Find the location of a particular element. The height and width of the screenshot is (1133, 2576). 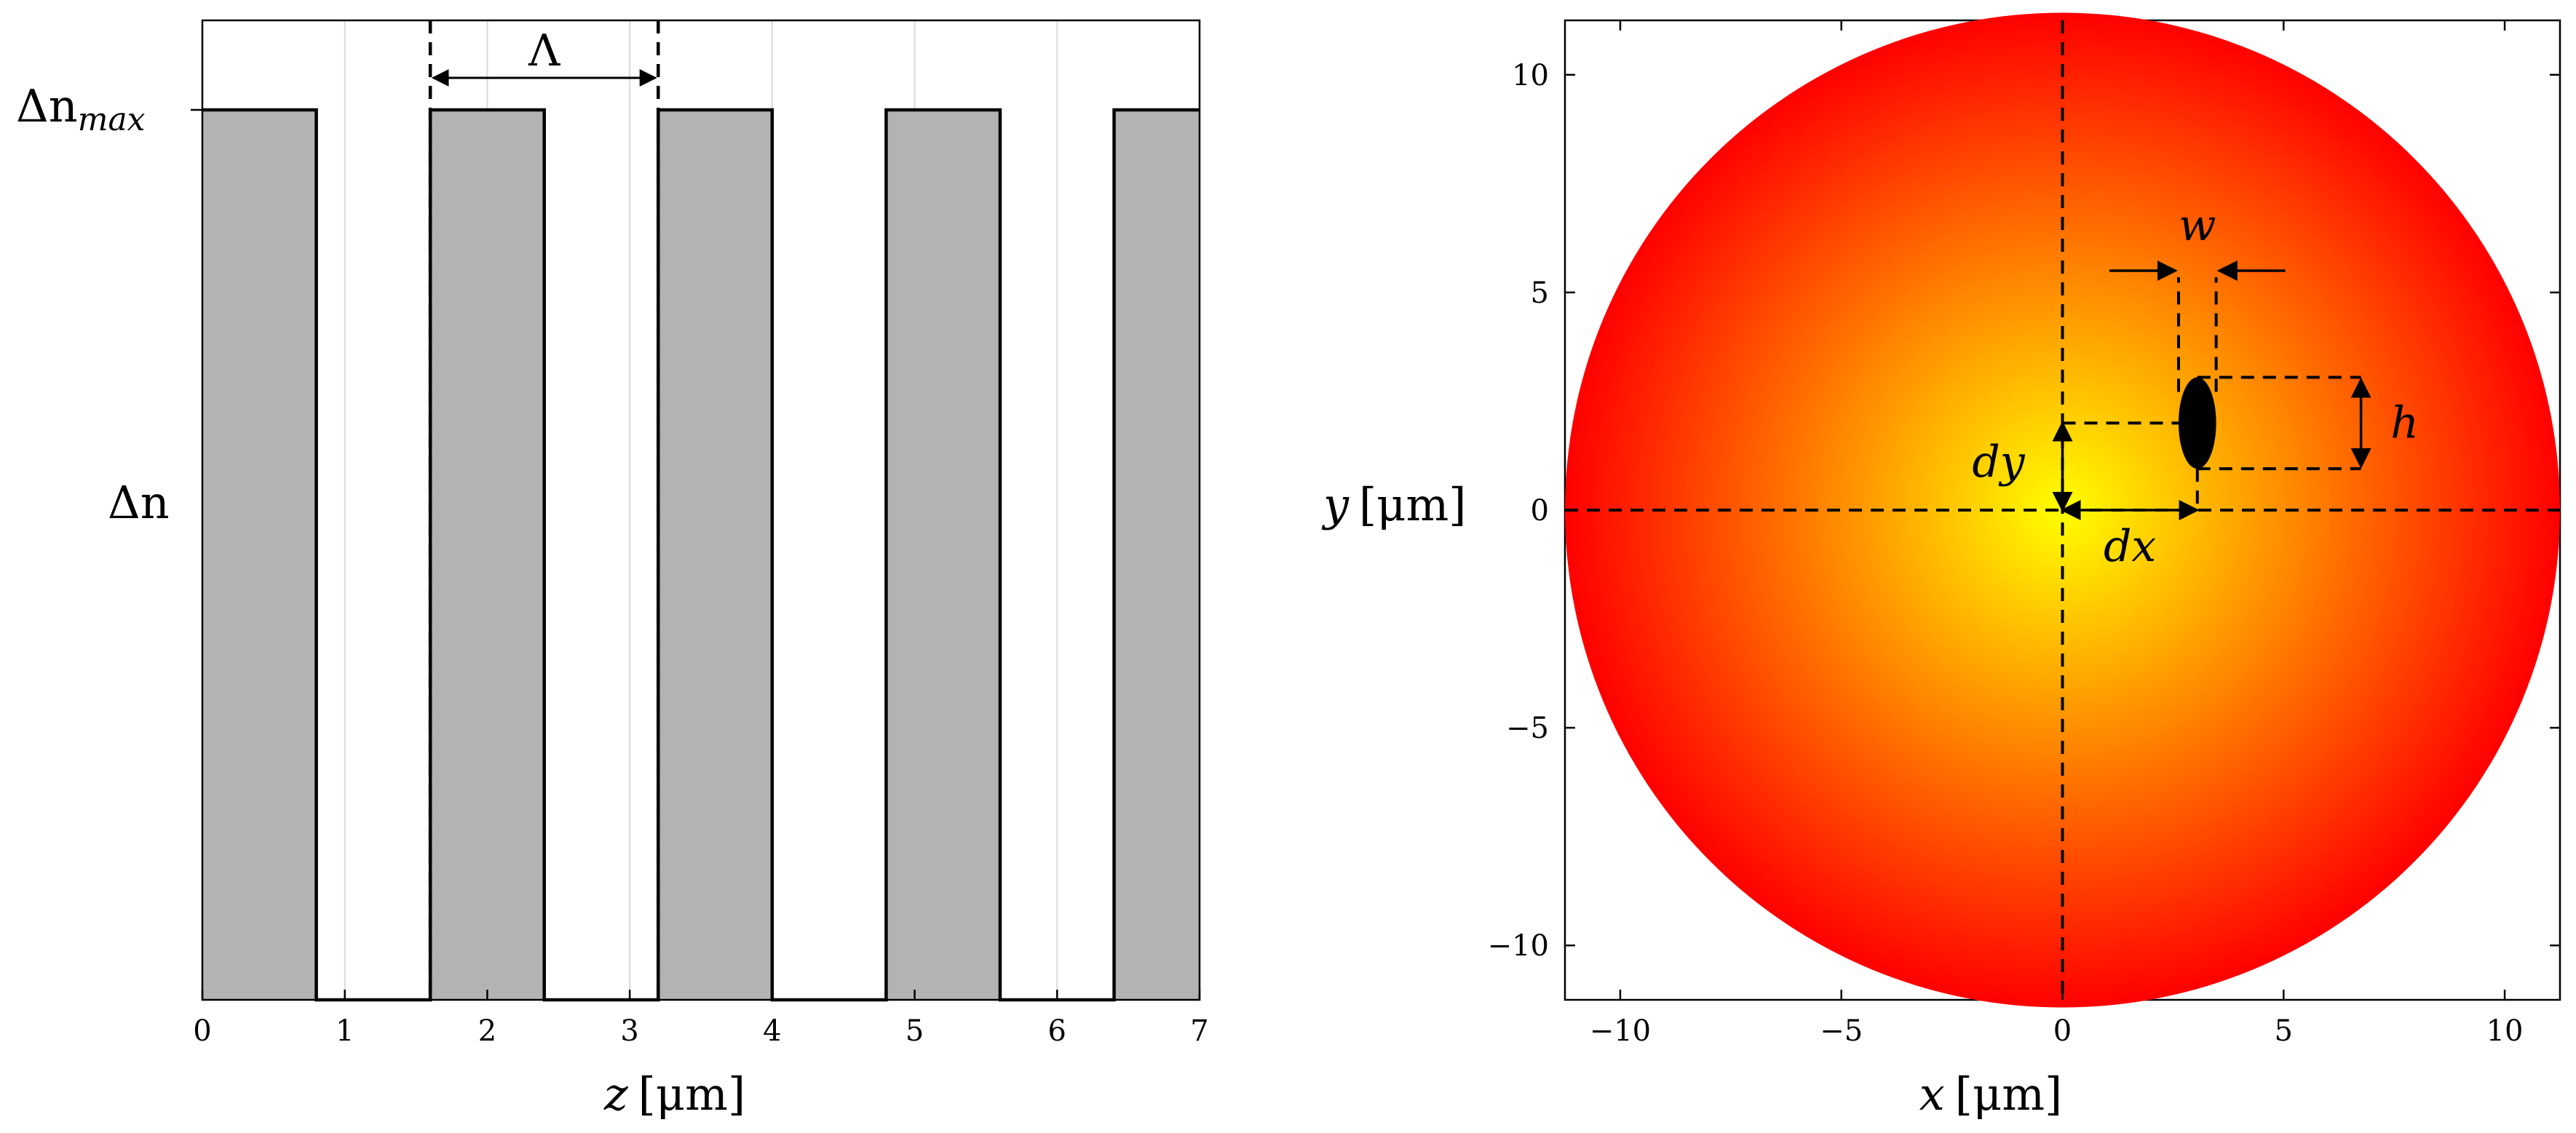

delta-n-max-sub: max is located at coordinates (112, 119).